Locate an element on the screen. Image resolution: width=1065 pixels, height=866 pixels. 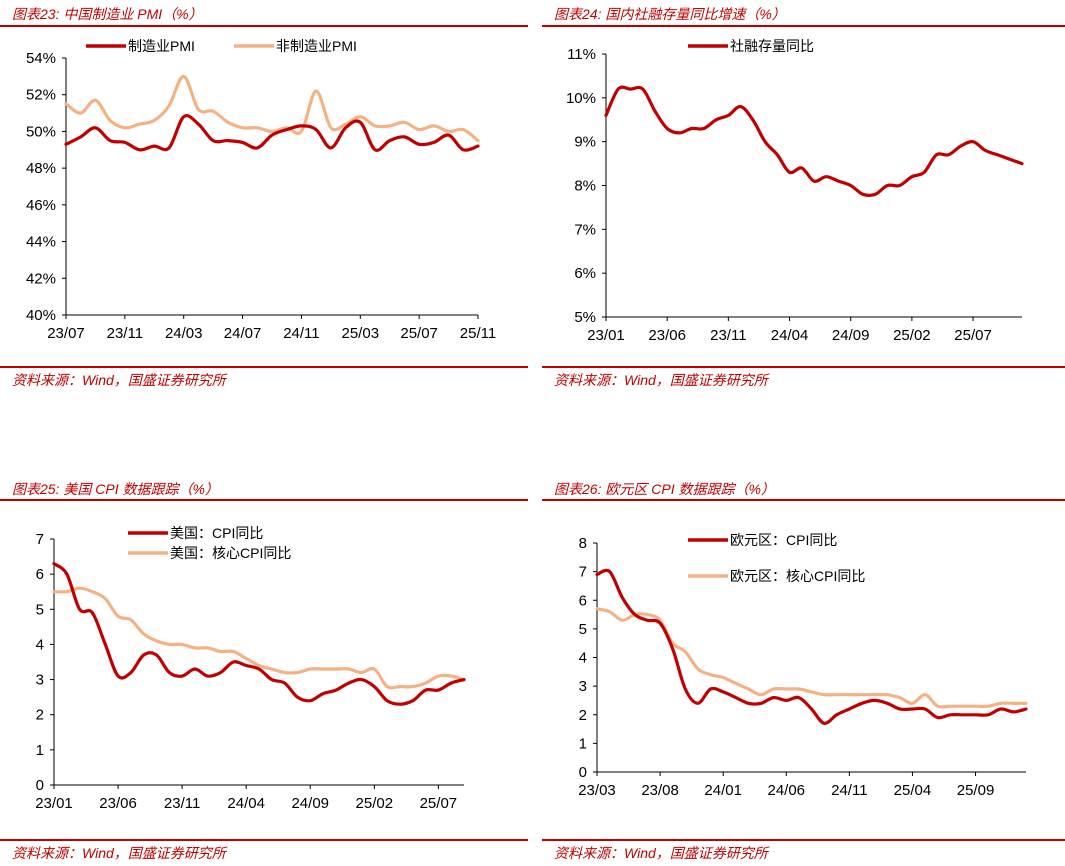
panel-title: 图表23: 中国制造业 PMI（%） is located at coordinates (107, 14).